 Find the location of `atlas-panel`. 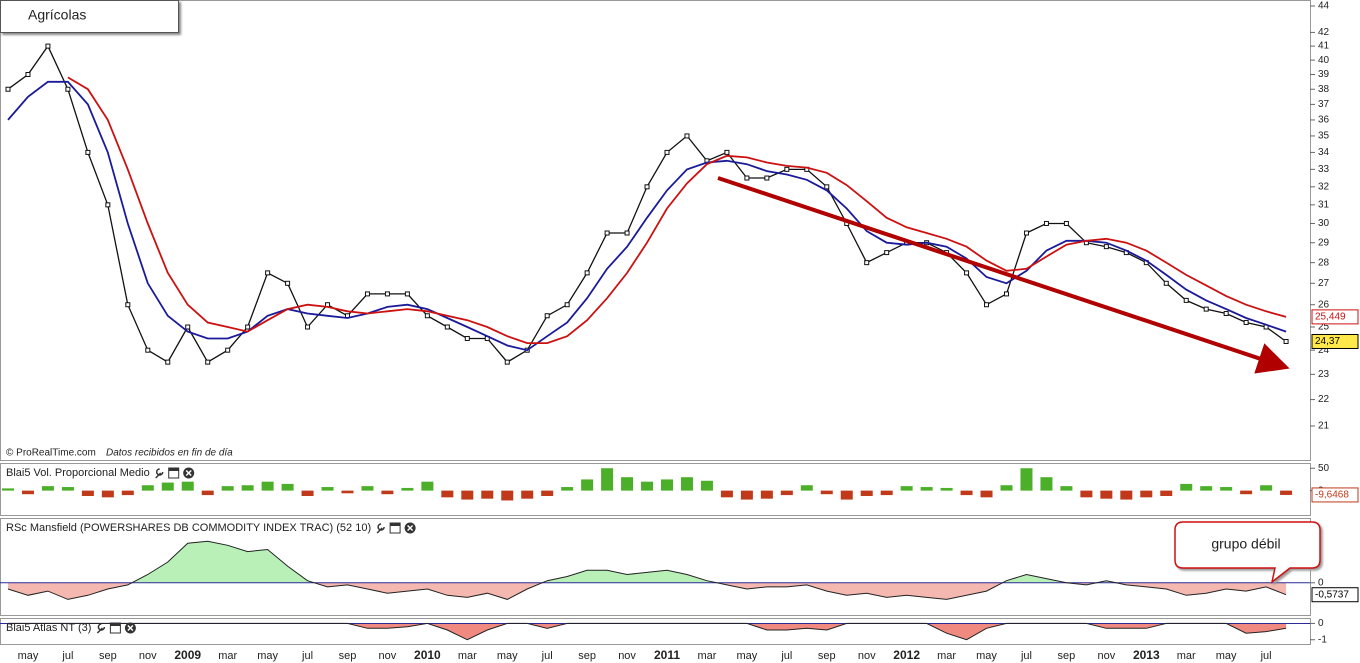

atlas-panel is located at coordinates (655, 631).